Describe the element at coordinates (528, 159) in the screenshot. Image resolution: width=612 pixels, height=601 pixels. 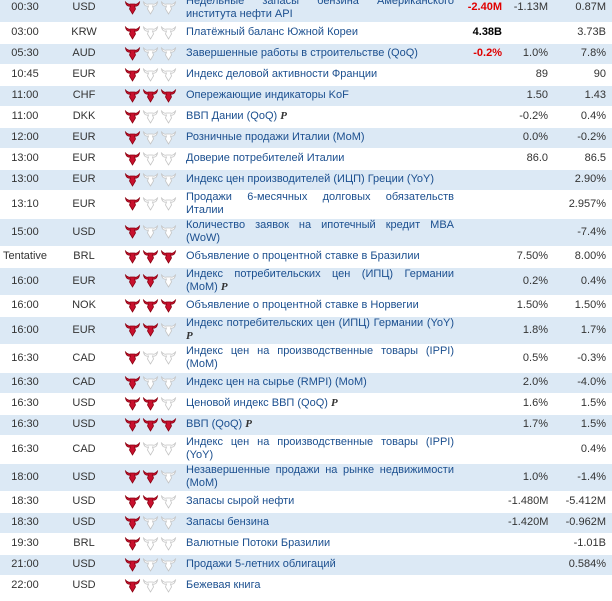
I see `forecast: 86.0` at that location.